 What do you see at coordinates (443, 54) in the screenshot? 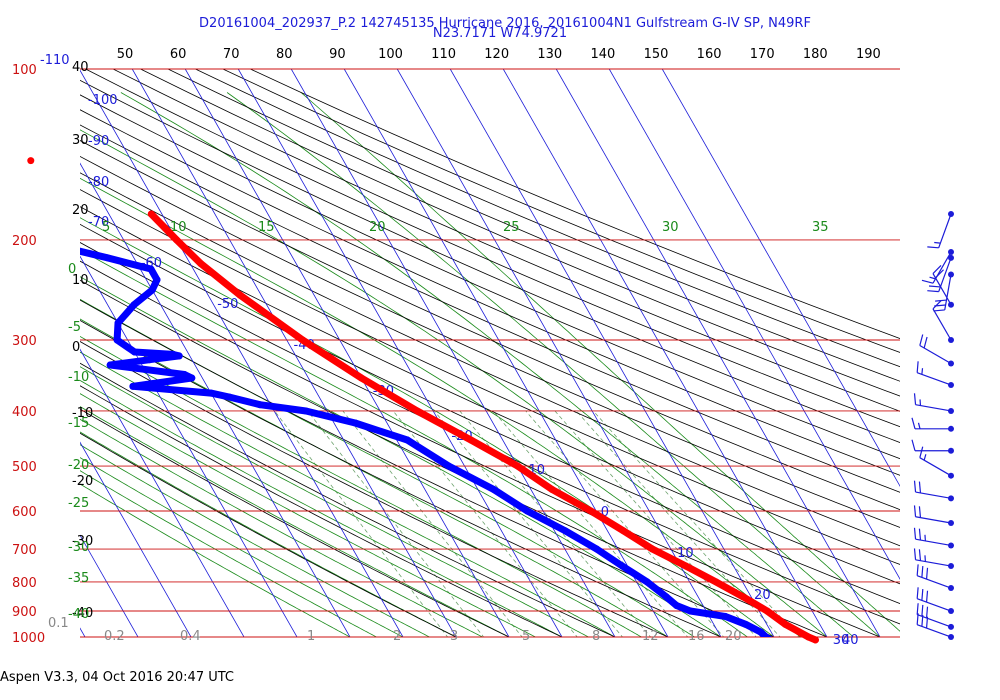
I see `top-axis-label: 110` at bounding box center [443, 54].